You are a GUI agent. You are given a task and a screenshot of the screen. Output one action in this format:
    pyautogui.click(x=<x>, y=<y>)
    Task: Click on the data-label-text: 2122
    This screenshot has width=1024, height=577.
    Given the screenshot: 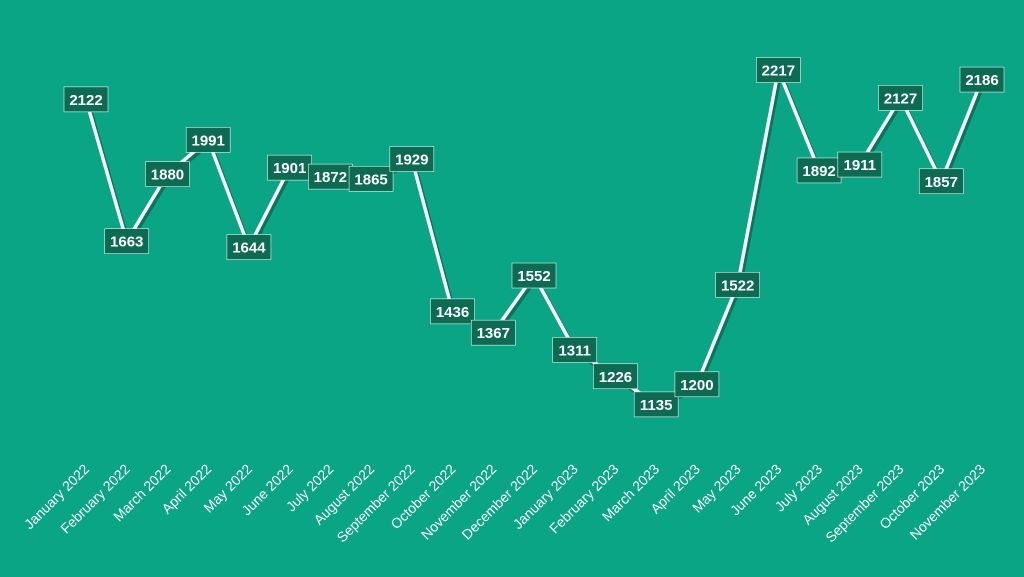 What is the action you would take?
    pyautogui.click(x=85, y=100)
    